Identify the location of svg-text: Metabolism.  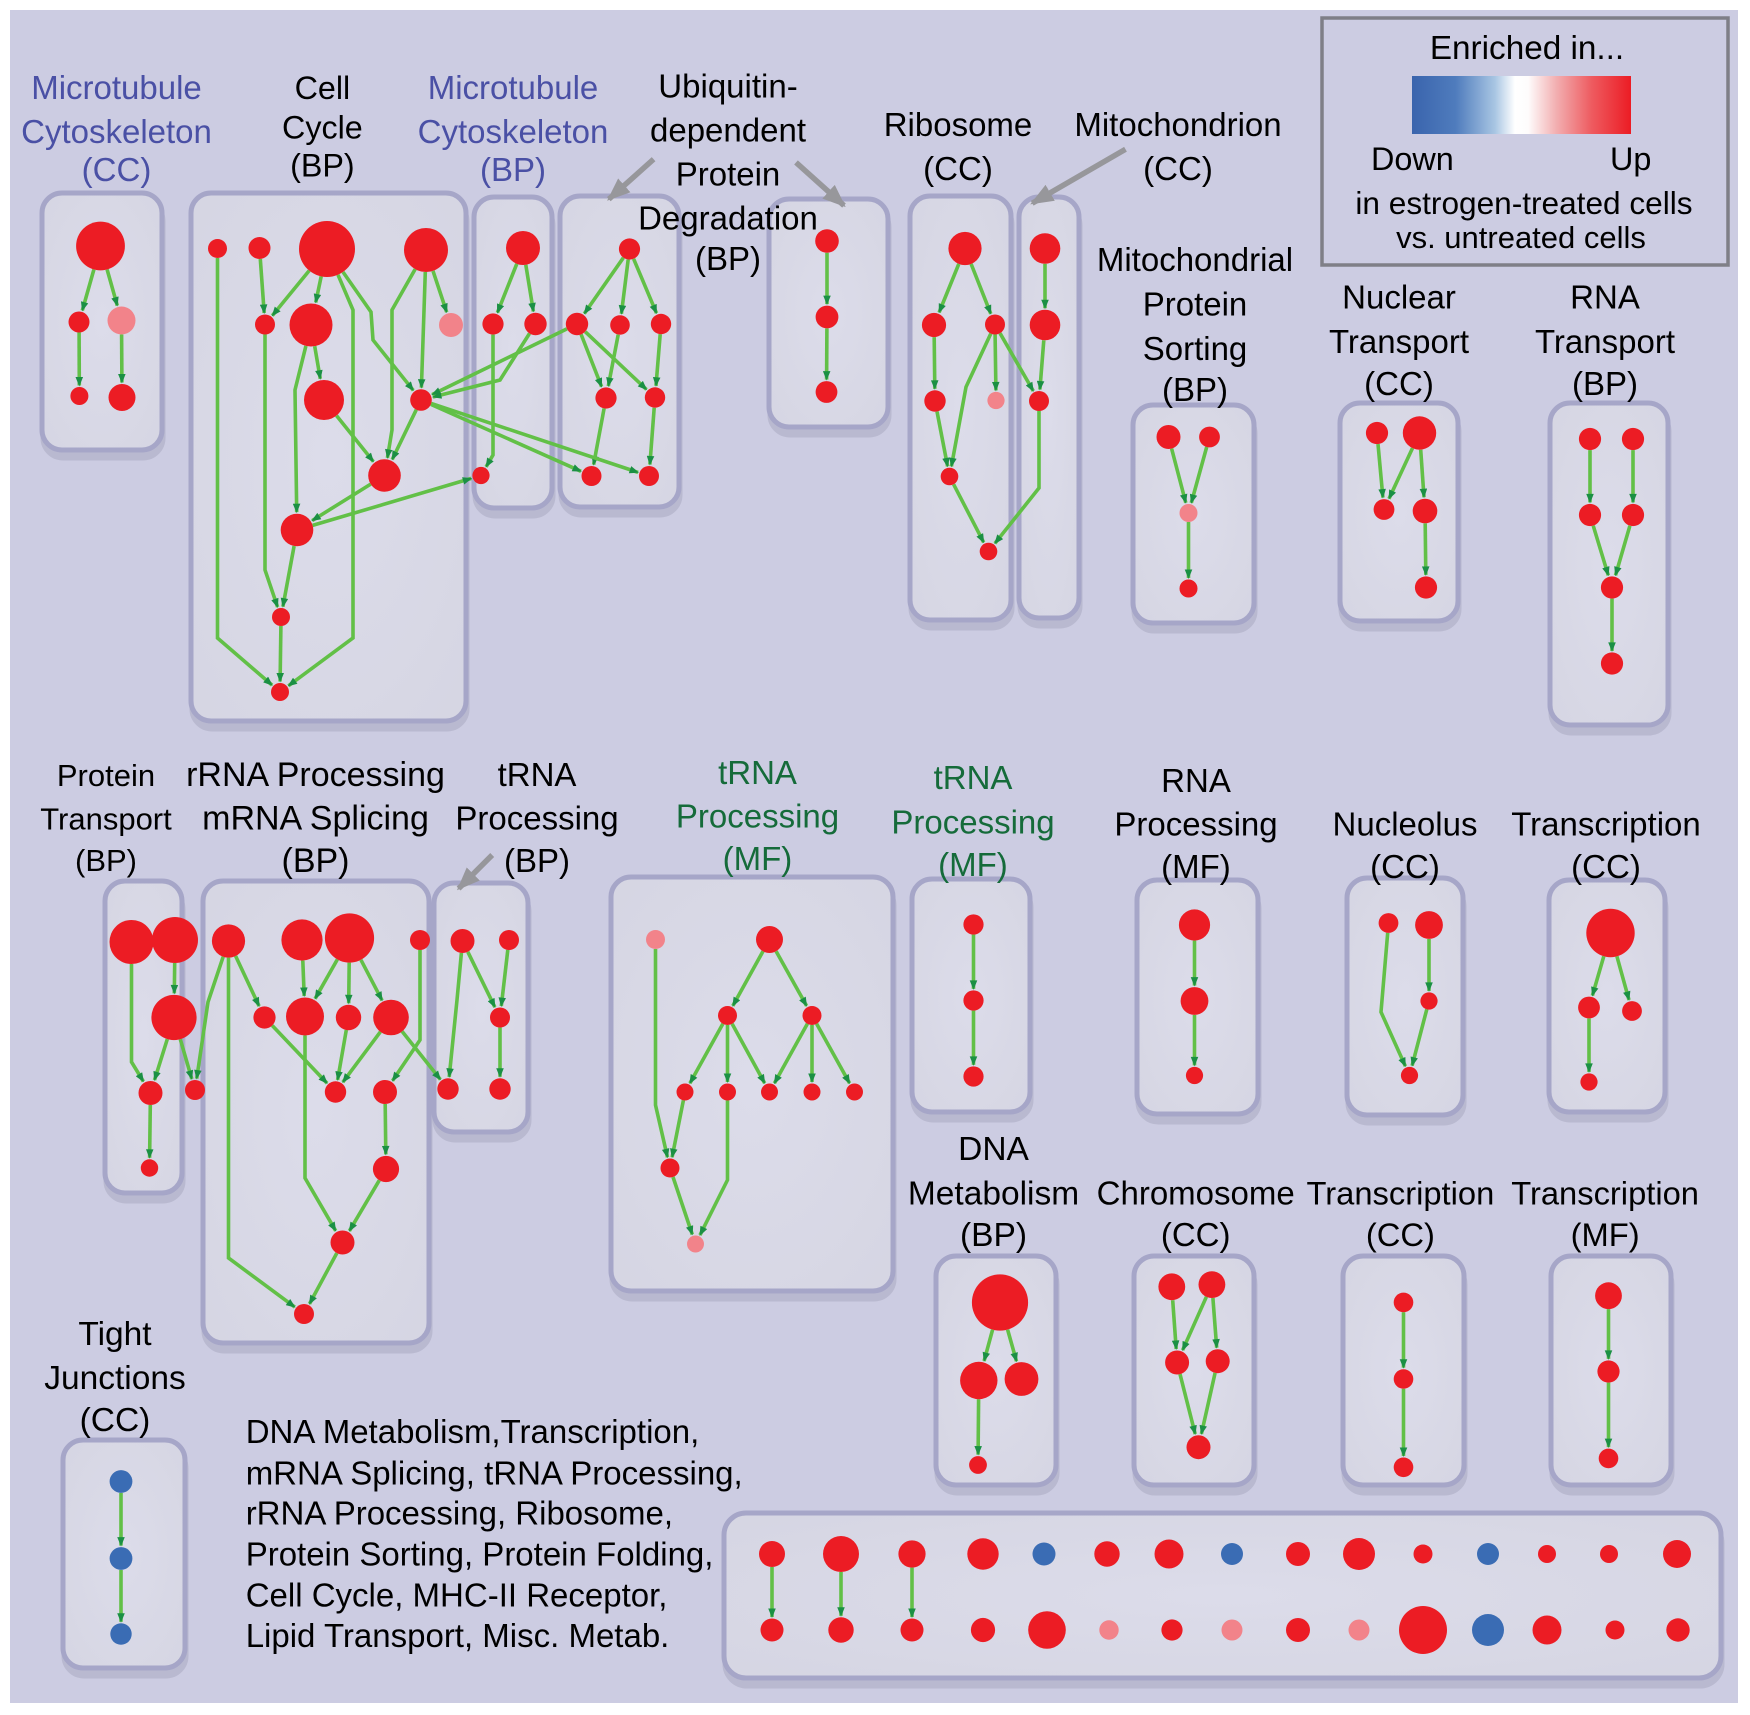
(993, 1194).